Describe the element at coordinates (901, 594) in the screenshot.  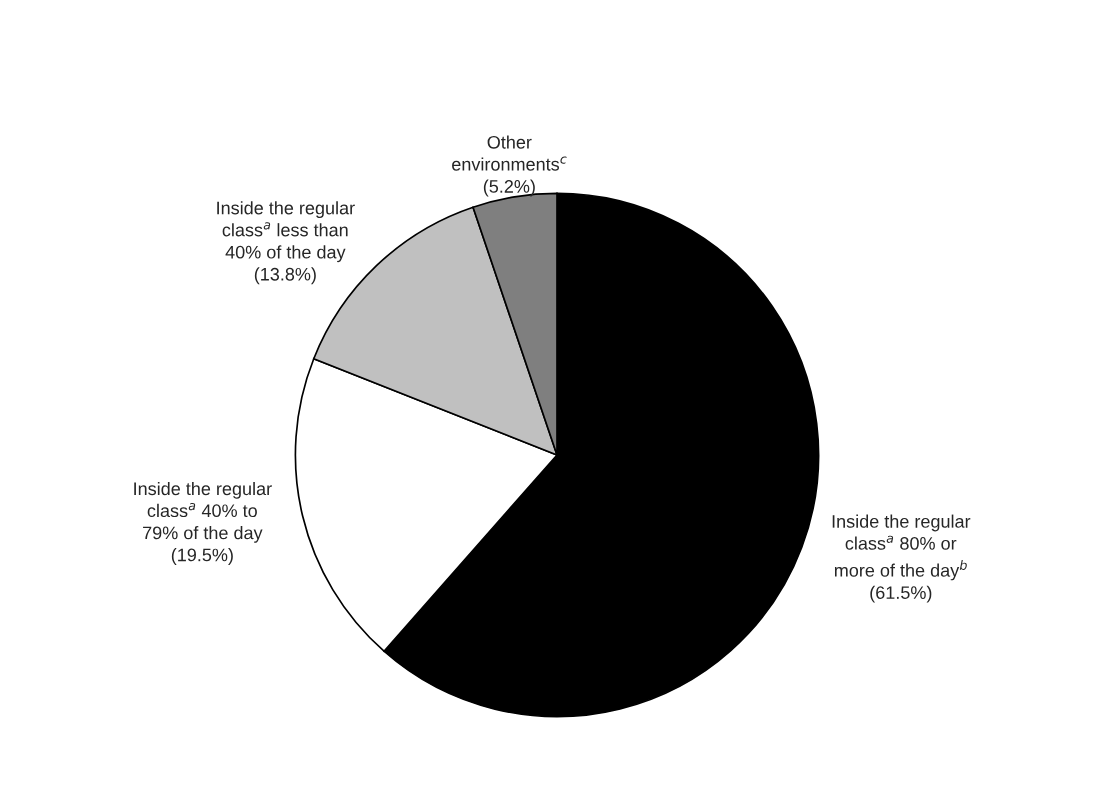
I see `data-label: (61.5%)` at that location.